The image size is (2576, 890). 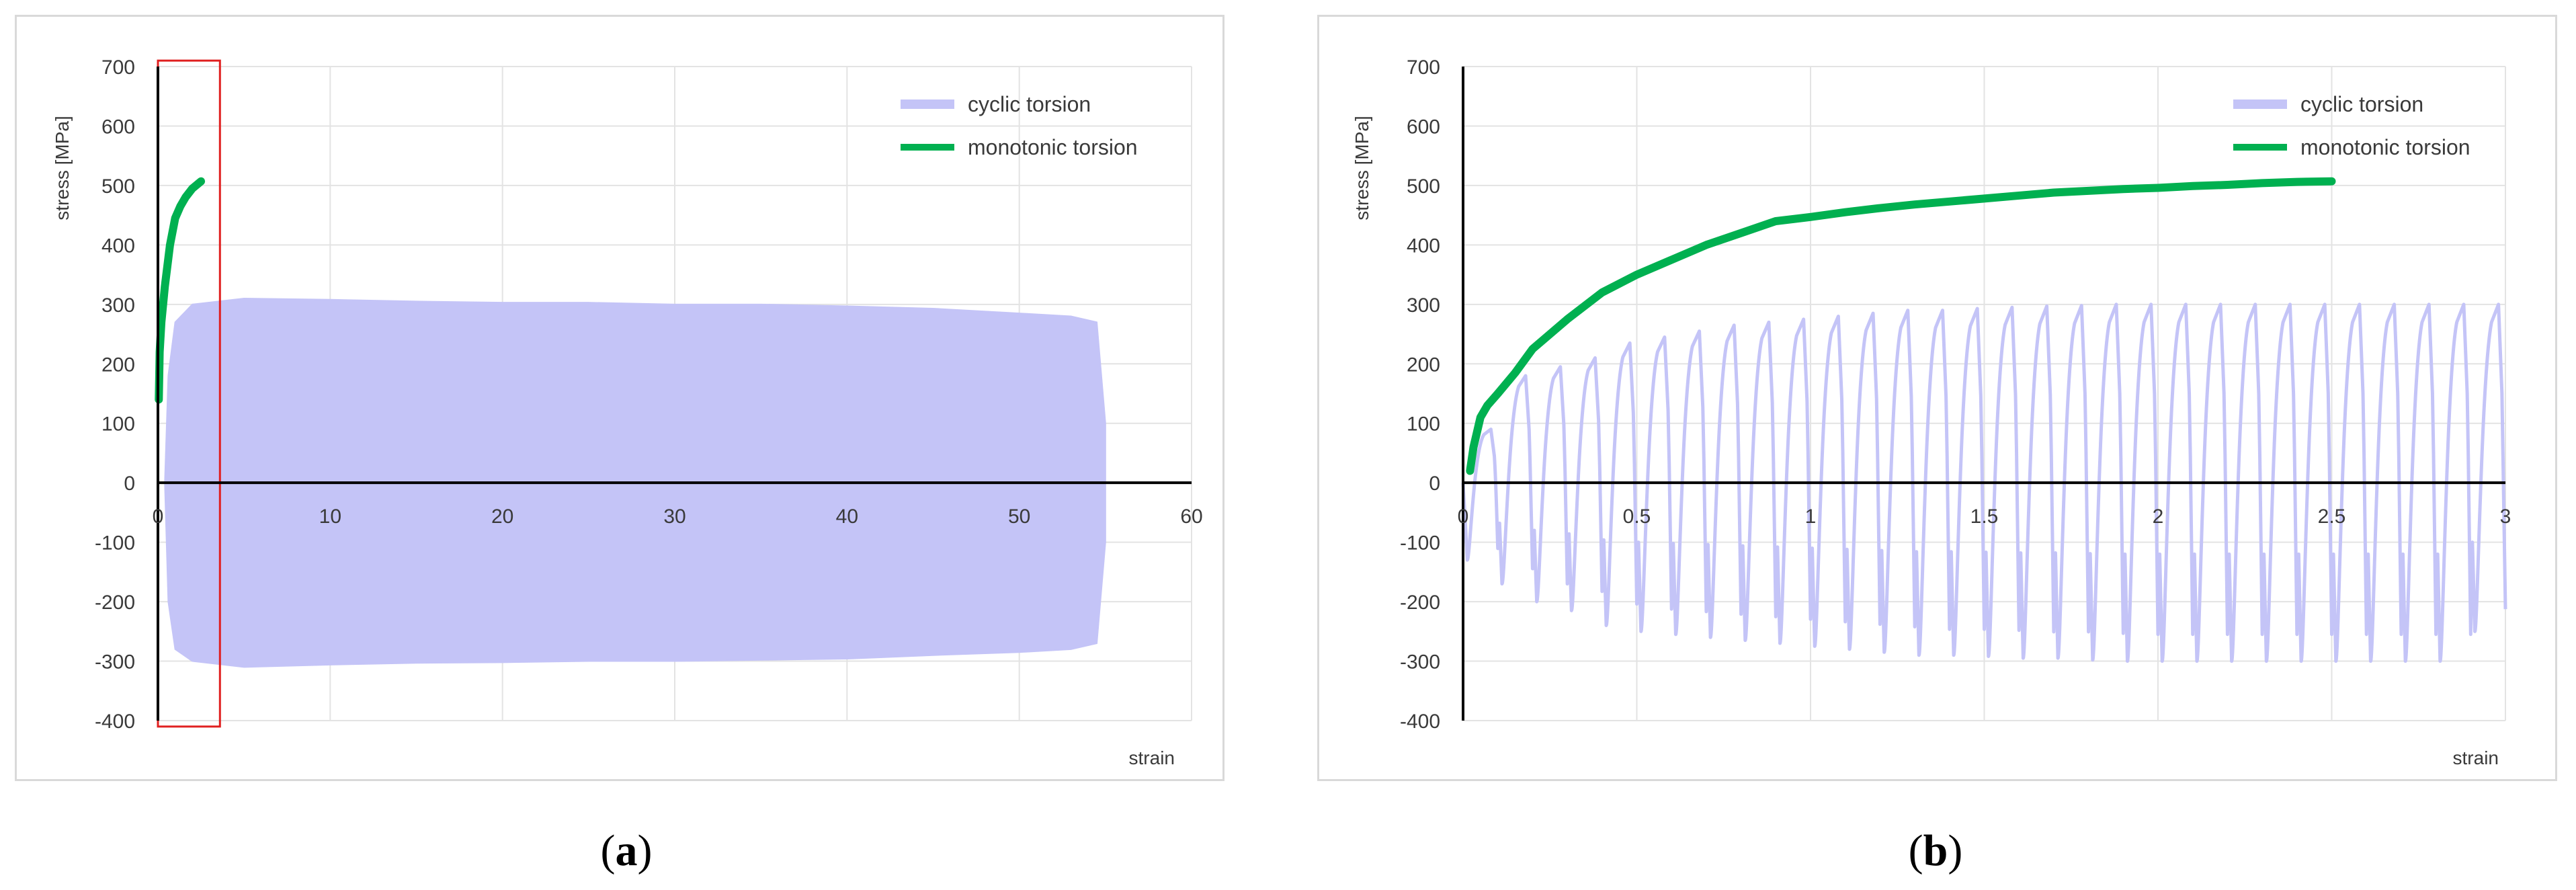 What do you see at coordinates (645, 851) in the screenshot?
I see `caption-a-close: )` at bounding box center [645, 851].